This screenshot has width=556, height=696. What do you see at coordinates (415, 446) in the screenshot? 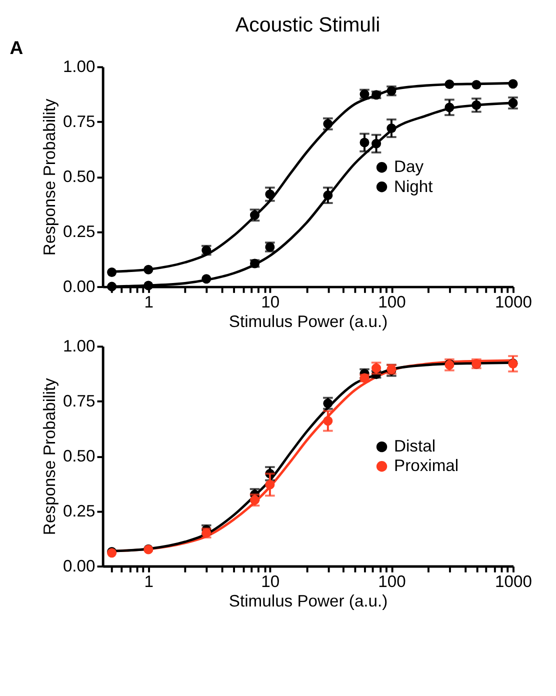
I see `legend-label: Distal` at bounding box center [415, 446].